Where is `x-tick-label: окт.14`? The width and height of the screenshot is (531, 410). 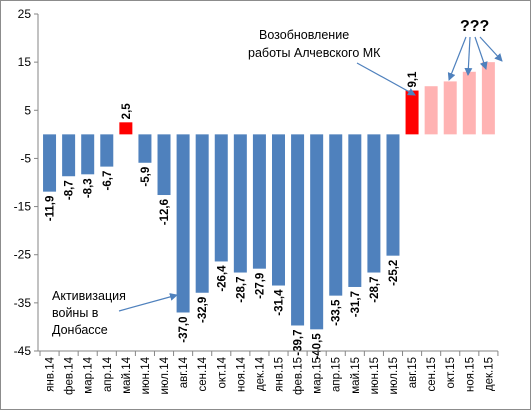
x-tick-label: окт.14 is located at coordinates (222, 372).